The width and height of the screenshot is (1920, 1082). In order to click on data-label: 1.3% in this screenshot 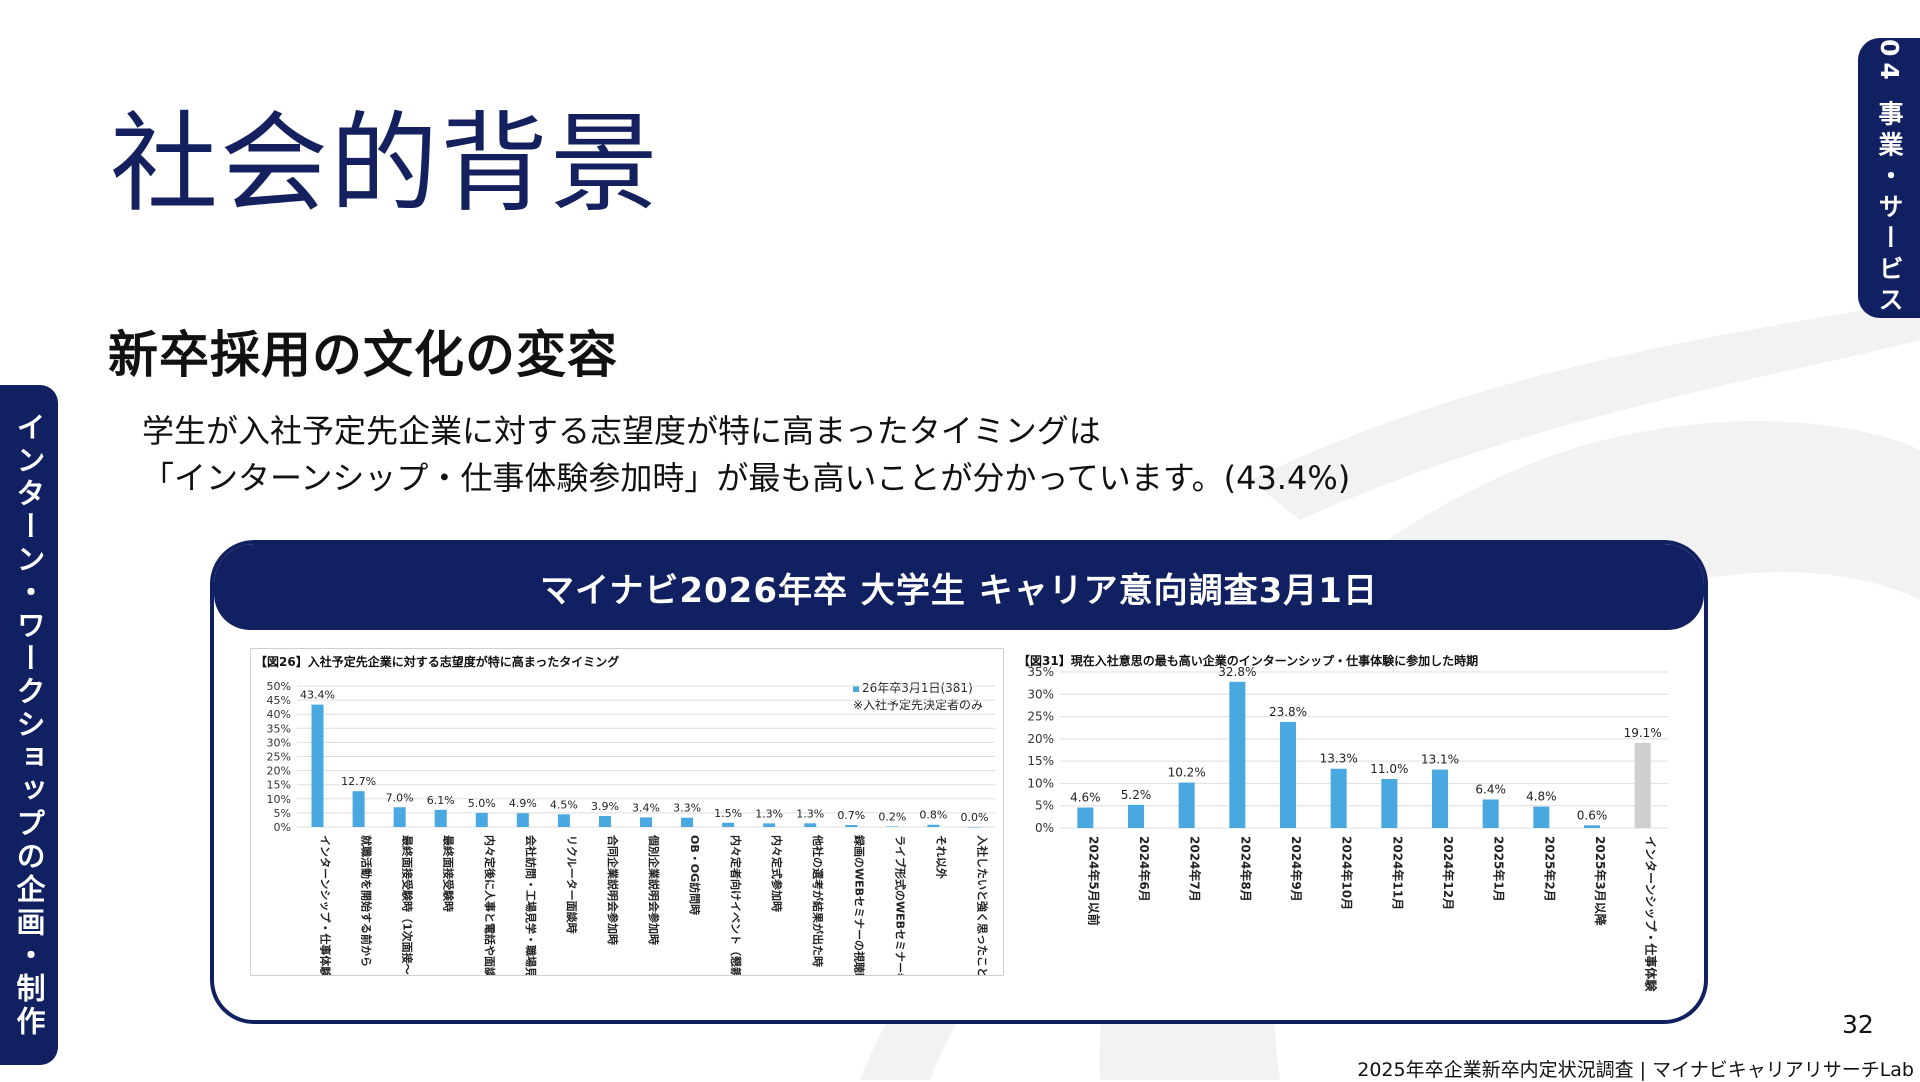, I will do `click(810, 813)`.